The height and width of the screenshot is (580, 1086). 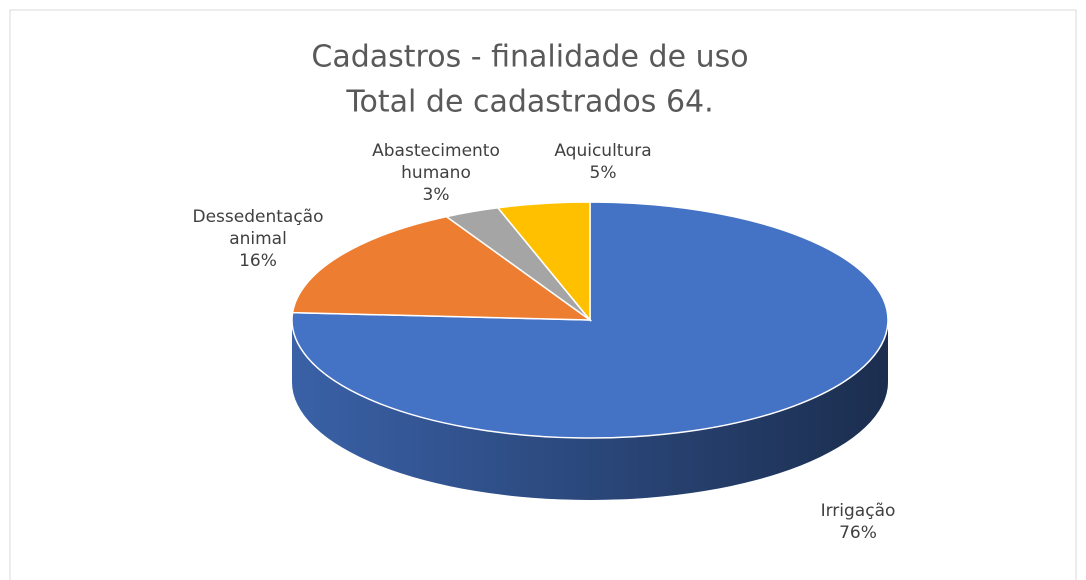 What do you see at coordinates (258, 261) in the screenshot?
I see `slice-value-label: 16%` at bounding box center [258, 261].